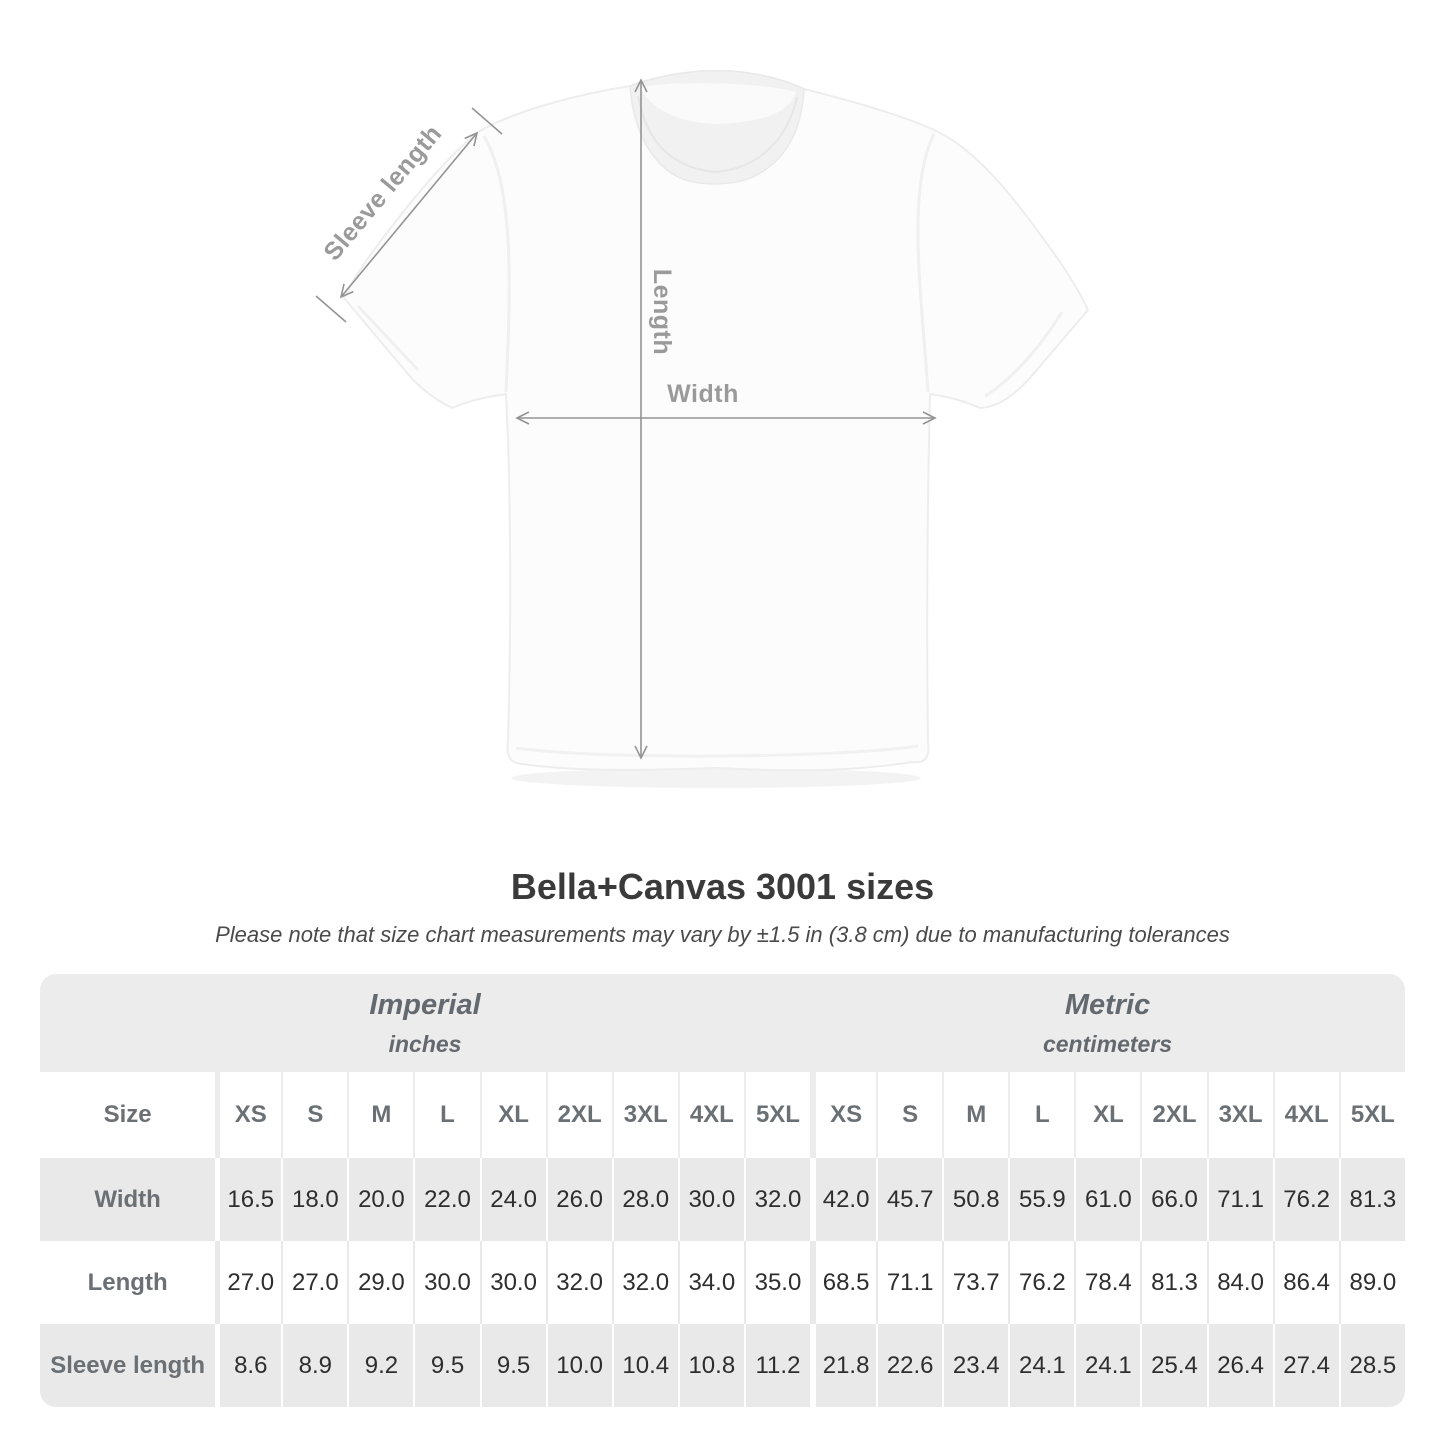 Image resolution: width=1445 pixels, height=1445 pixels. I want to click on measurement-value-cell: 16.5, so click(248, 1199).